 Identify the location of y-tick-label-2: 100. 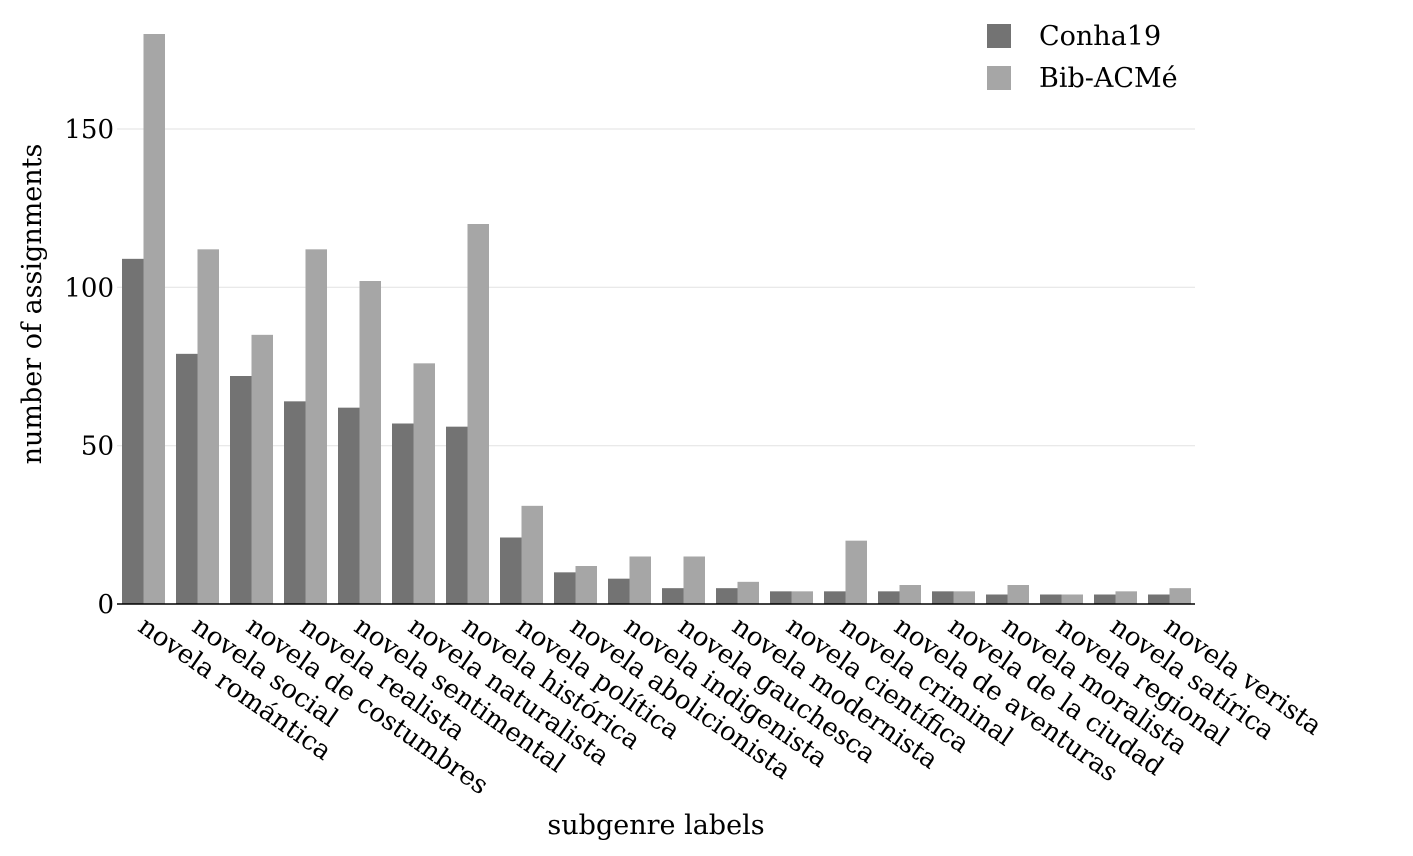
(89, 288).